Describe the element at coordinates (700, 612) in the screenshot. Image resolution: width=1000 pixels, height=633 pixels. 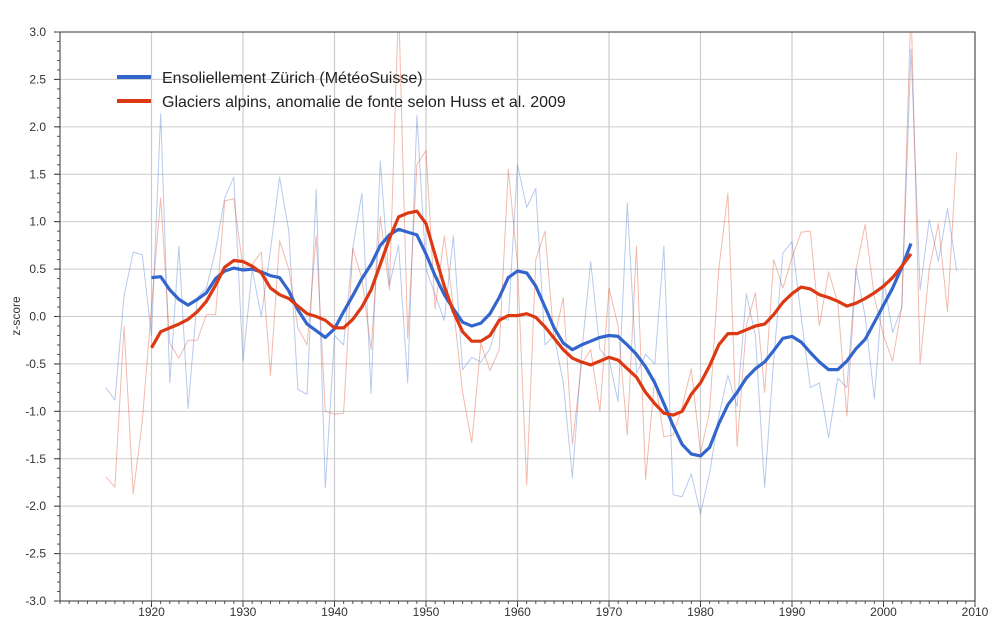
I see `x-tick-label: 1980` at that location.